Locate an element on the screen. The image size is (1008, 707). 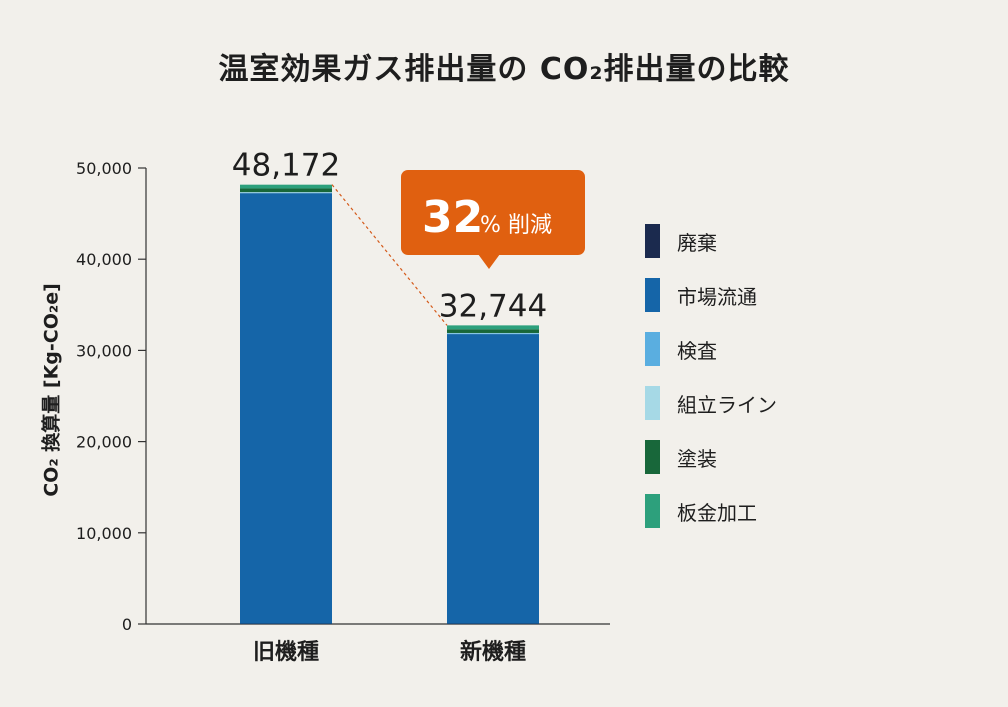
legend-item: 検査 is located at coordinates (711, 349).